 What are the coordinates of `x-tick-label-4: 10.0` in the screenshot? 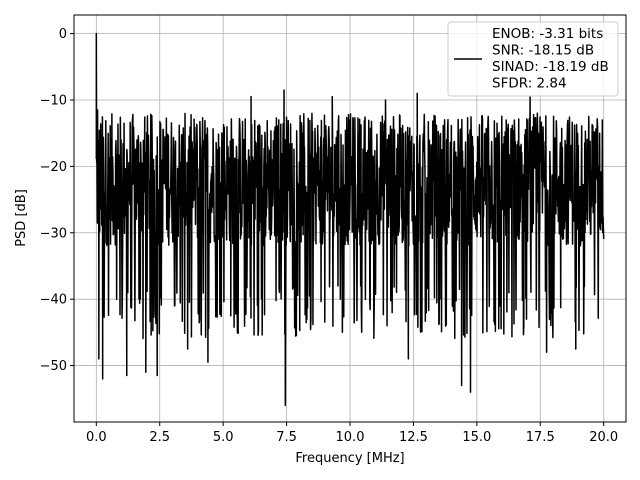 It's located at (350, 437).